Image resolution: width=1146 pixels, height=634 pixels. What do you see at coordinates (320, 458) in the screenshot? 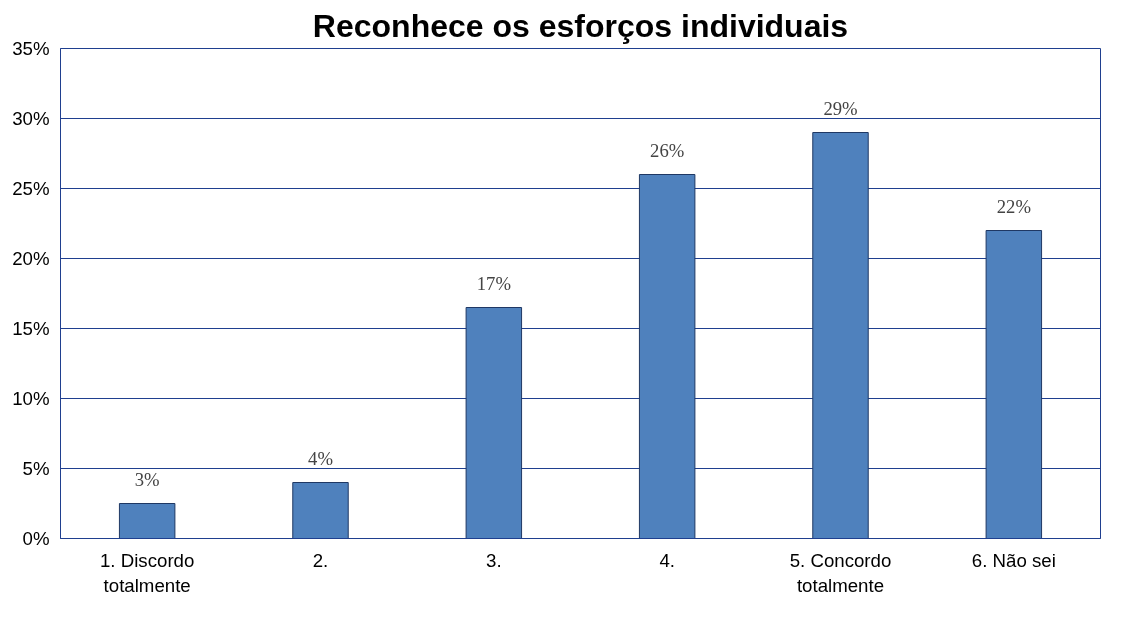
I see `data-label: 4%` at bounding box center [320, 458].